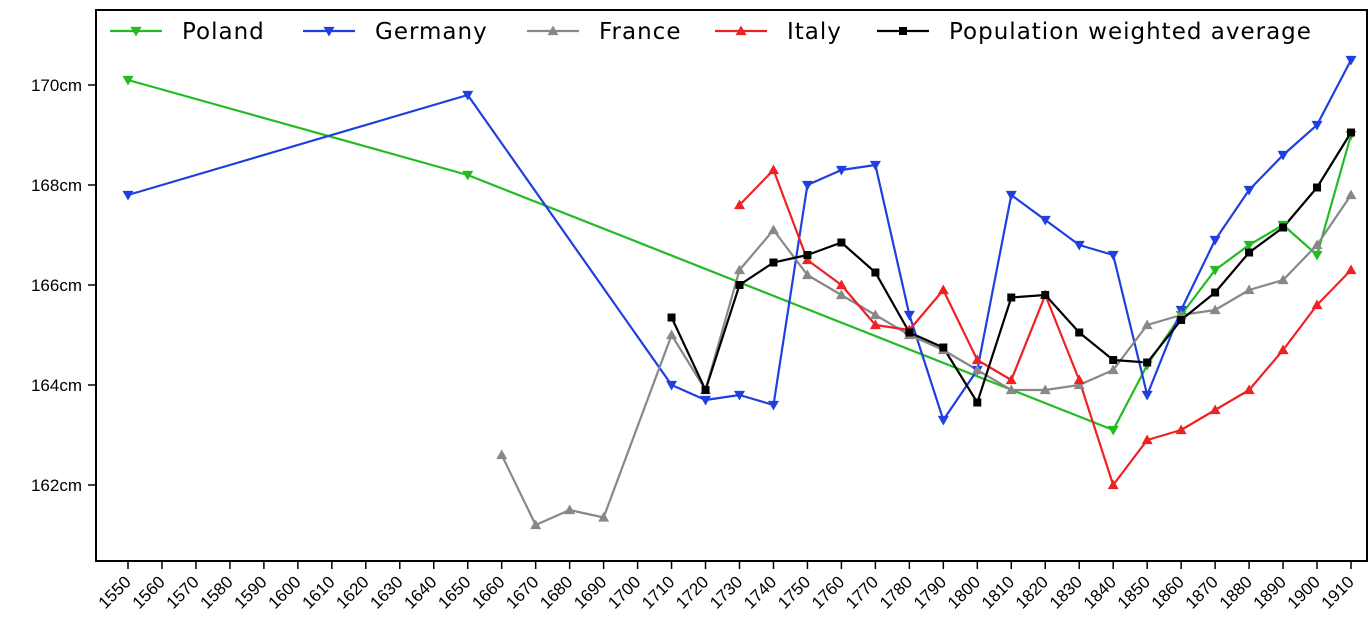 The image size is (1371, 637). I want to click on x-tick-label-1570: 1570, so click(183, 592).